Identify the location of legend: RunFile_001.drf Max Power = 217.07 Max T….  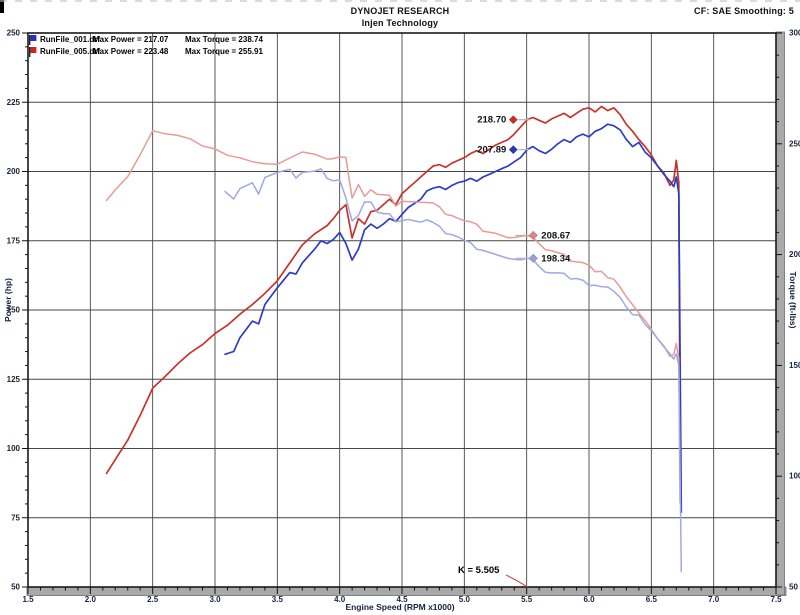
(146, 45).